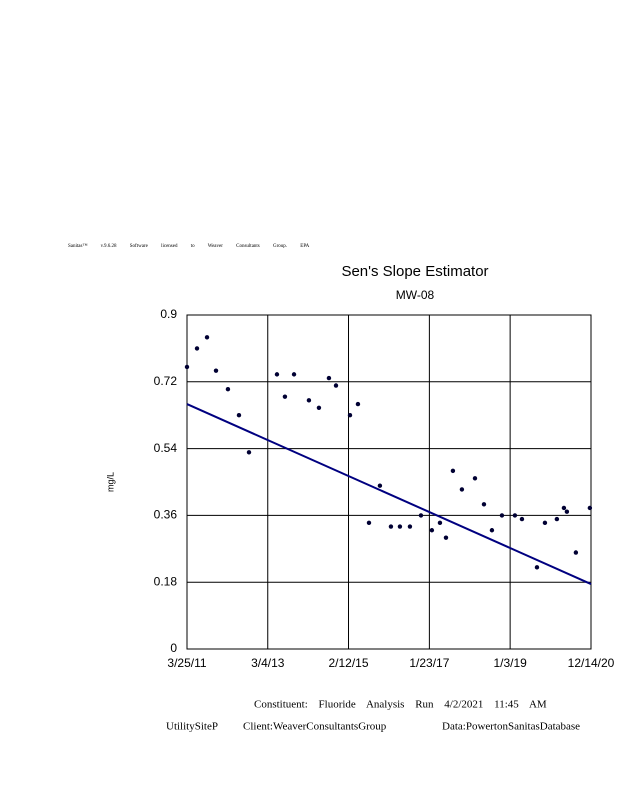  Describe the element at coordinates (110, 482) in the screenshot. I see `y-axis-label: mg/L` at that location.